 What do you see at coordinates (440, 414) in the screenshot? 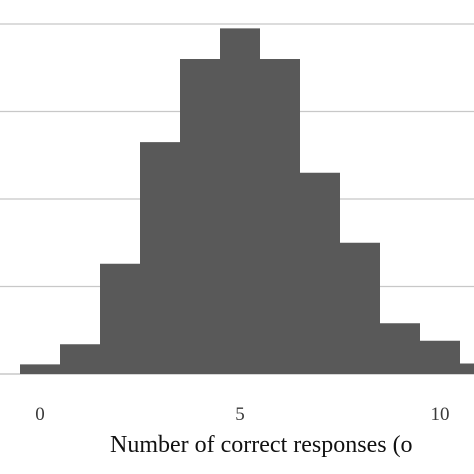
I see `x-tick-label: 10` at bounding box center [440, 414].